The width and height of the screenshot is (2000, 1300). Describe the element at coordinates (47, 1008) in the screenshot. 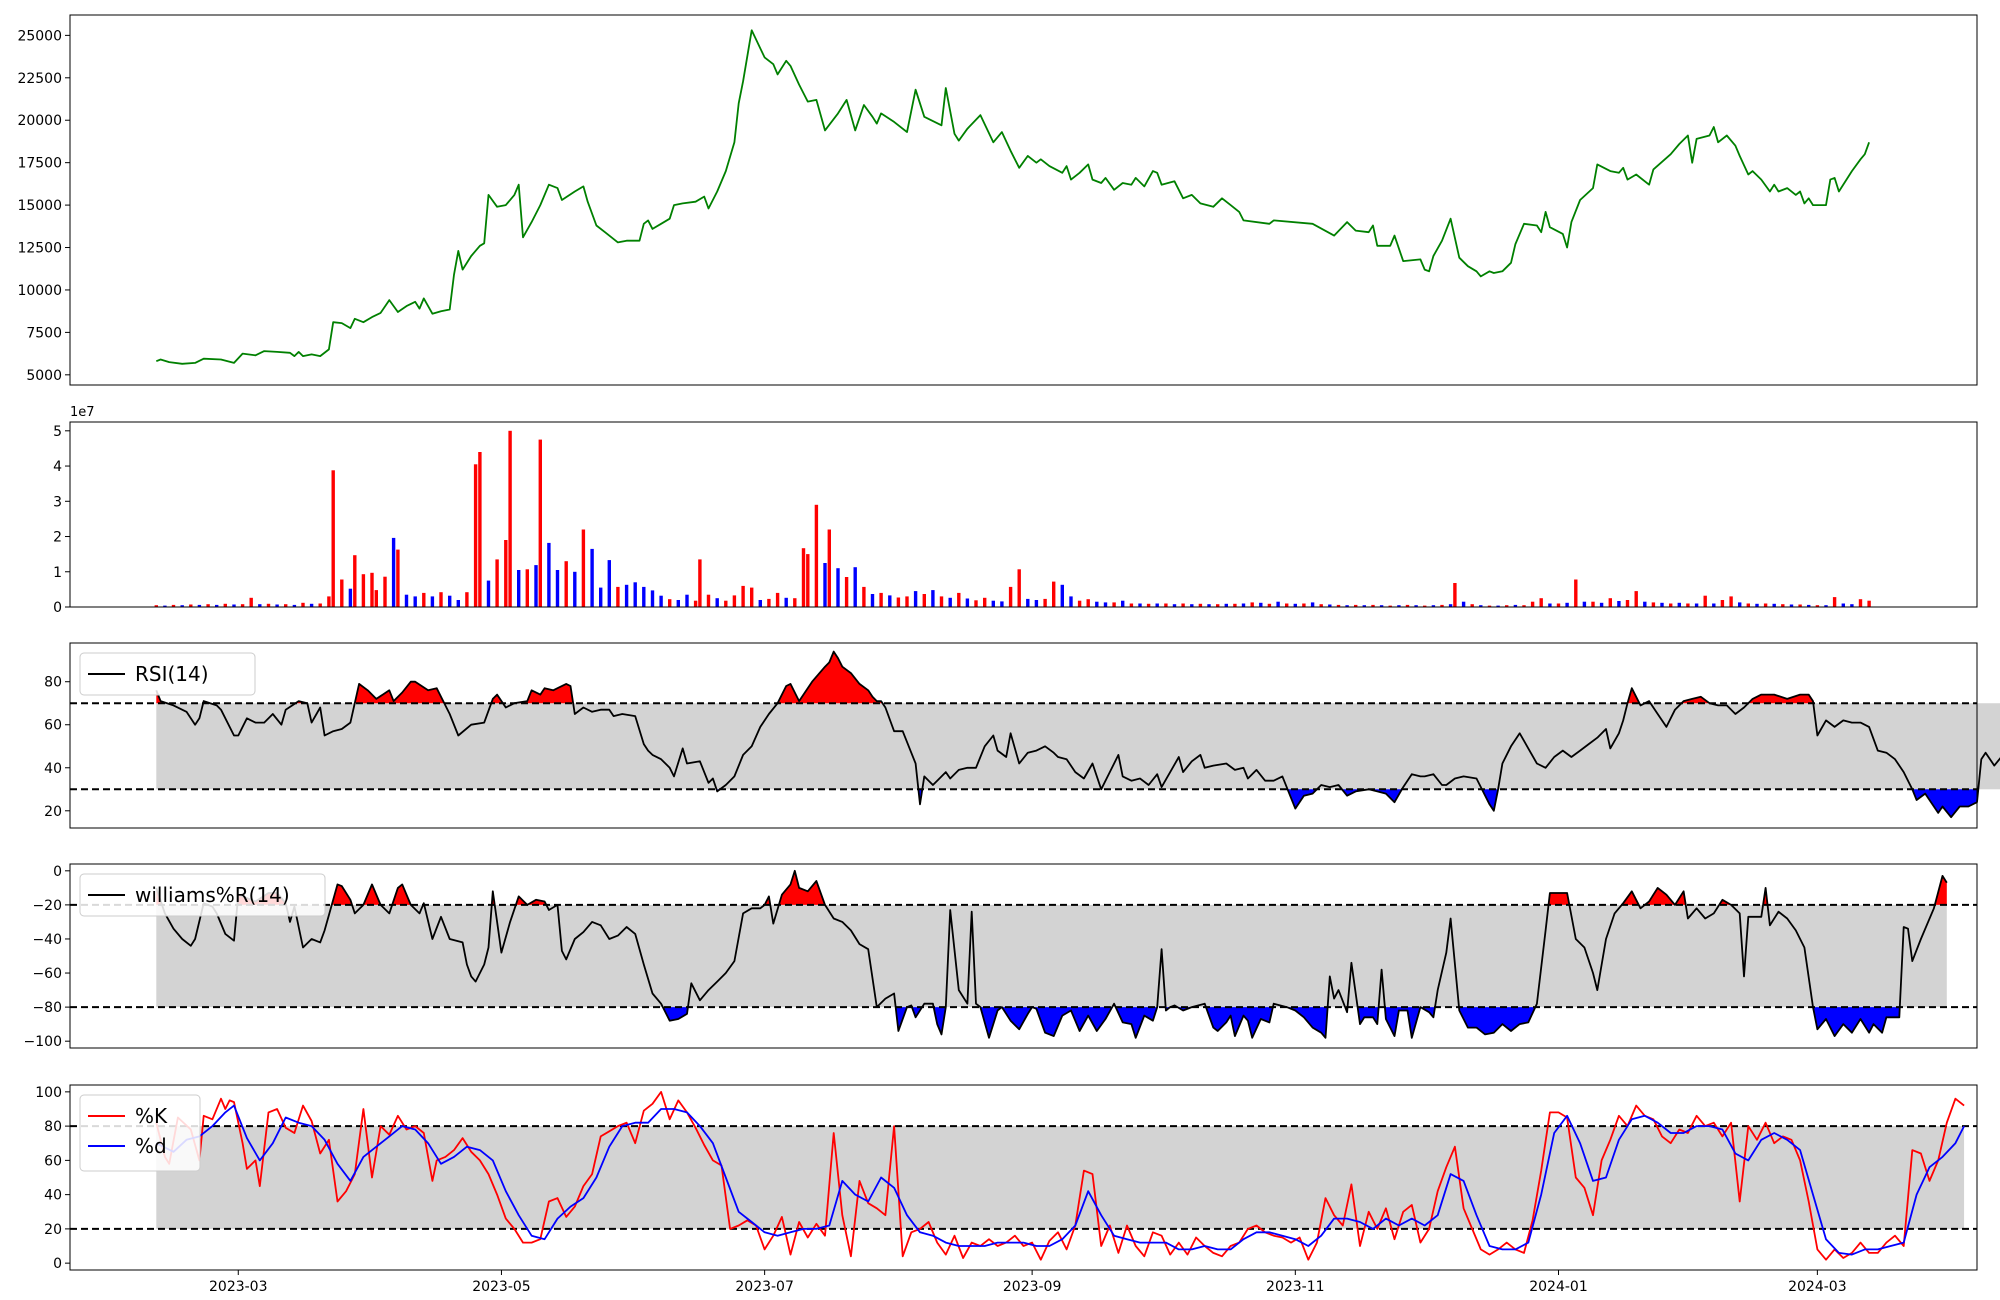

I see `y-tick-label: −80` at that location.